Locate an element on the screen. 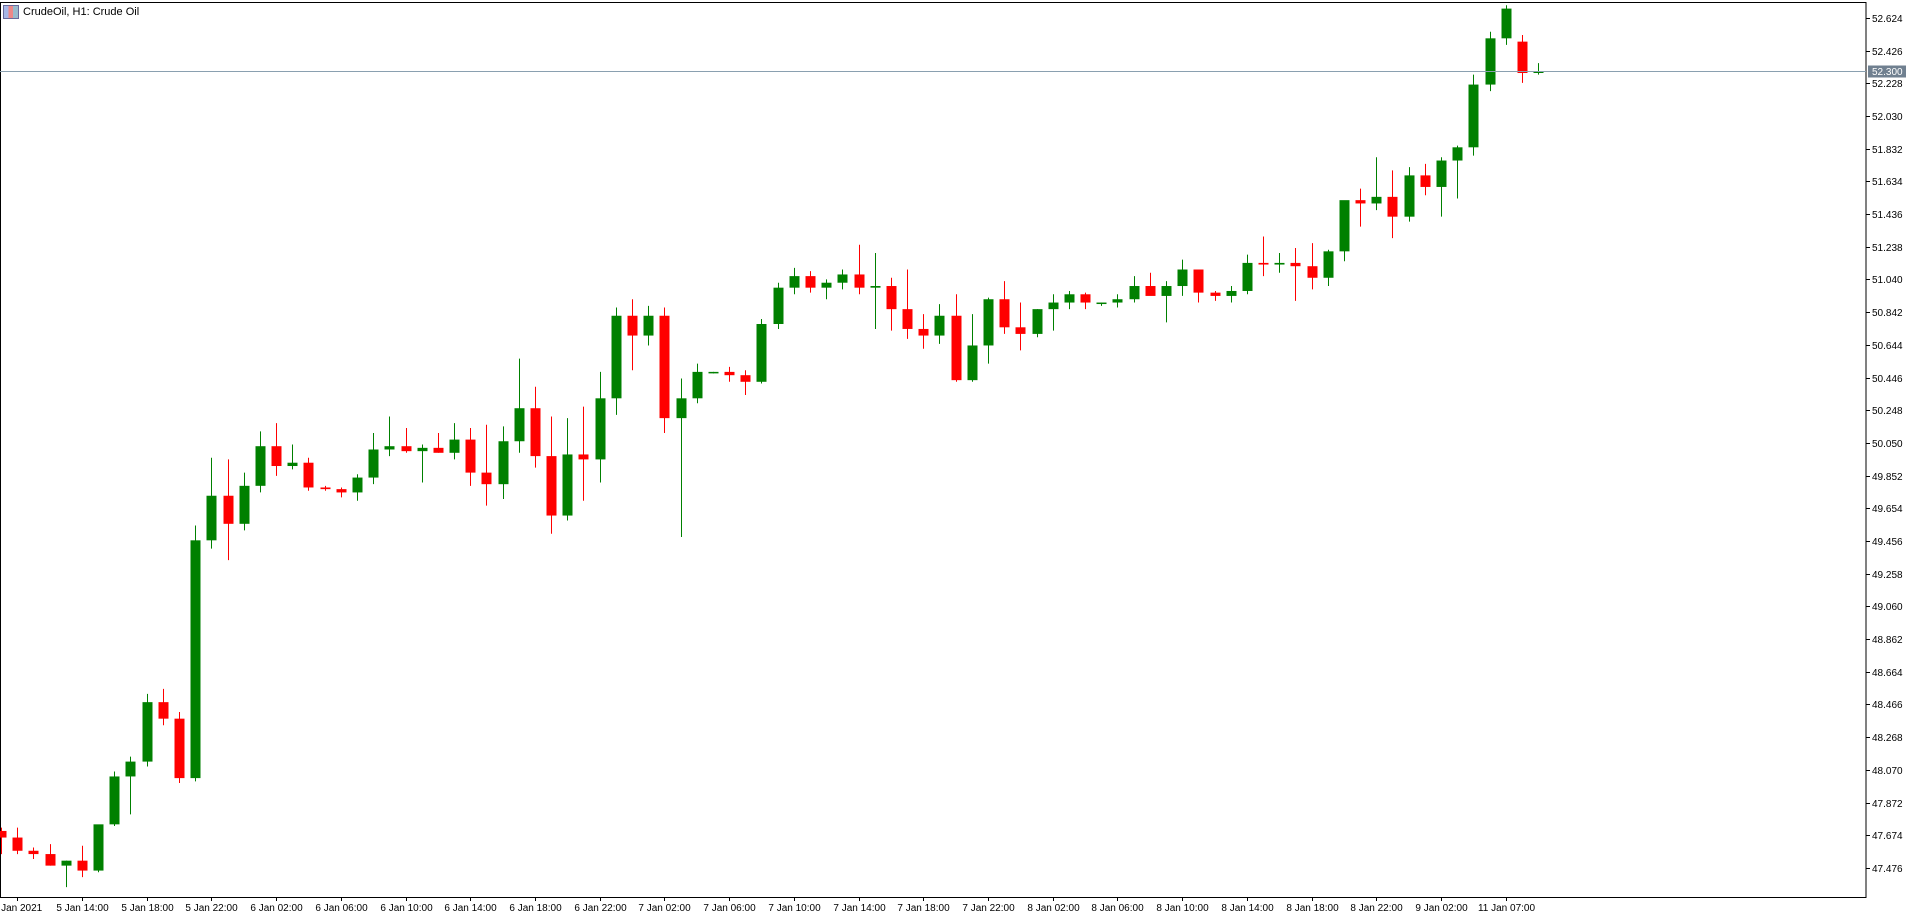  x-tick-label: 6 Jan 18:00 is located at coordinates (535, 908).